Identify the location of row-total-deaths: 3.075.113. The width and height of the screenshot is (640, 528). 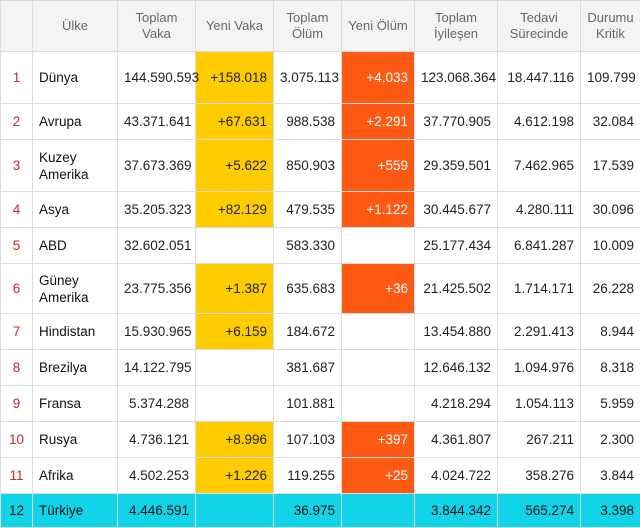
(308, 78).